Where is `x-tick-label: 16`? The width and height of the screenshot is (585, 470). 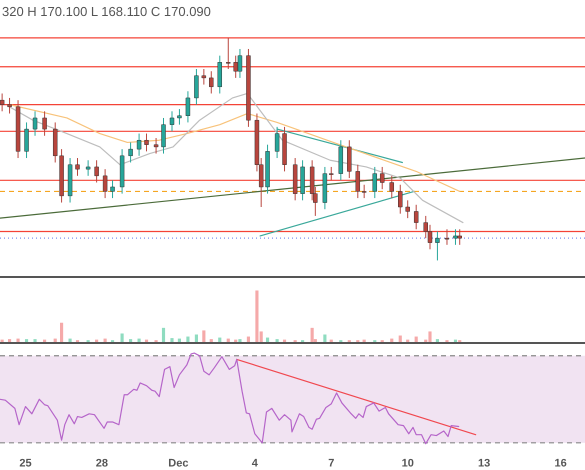 x-tick-label: 16 is located at coordinates (560, 463).